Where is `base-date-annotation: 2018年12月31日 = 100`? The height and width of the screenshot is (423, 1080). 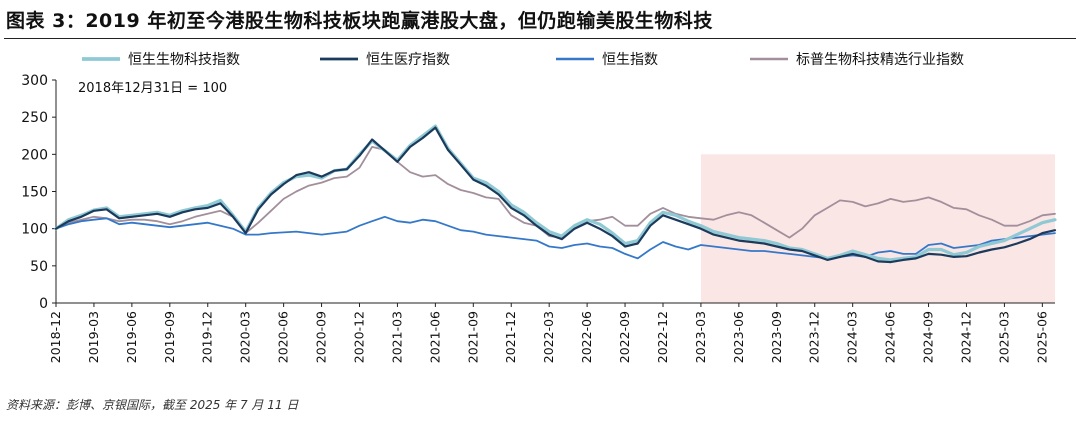 base-date-annotation: 2018年12月31日 = 100 is located at coordinates (152, 88).